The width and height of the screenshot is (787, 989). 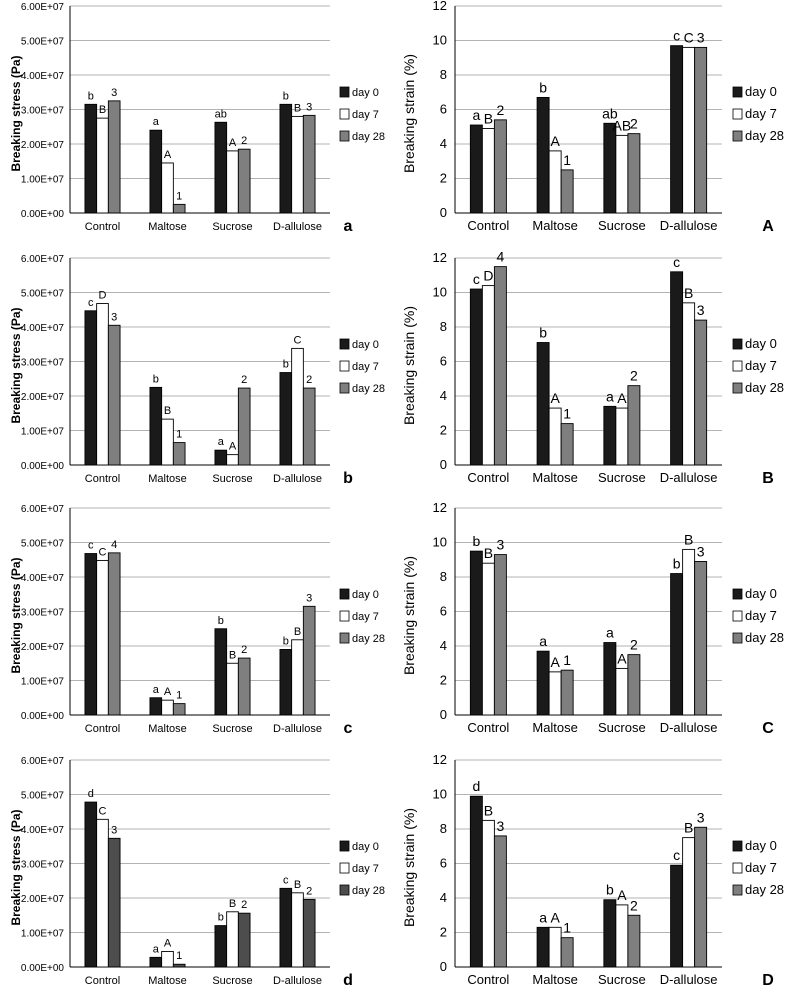 I want to click on panel-label: b, so click(x=348, y=478).